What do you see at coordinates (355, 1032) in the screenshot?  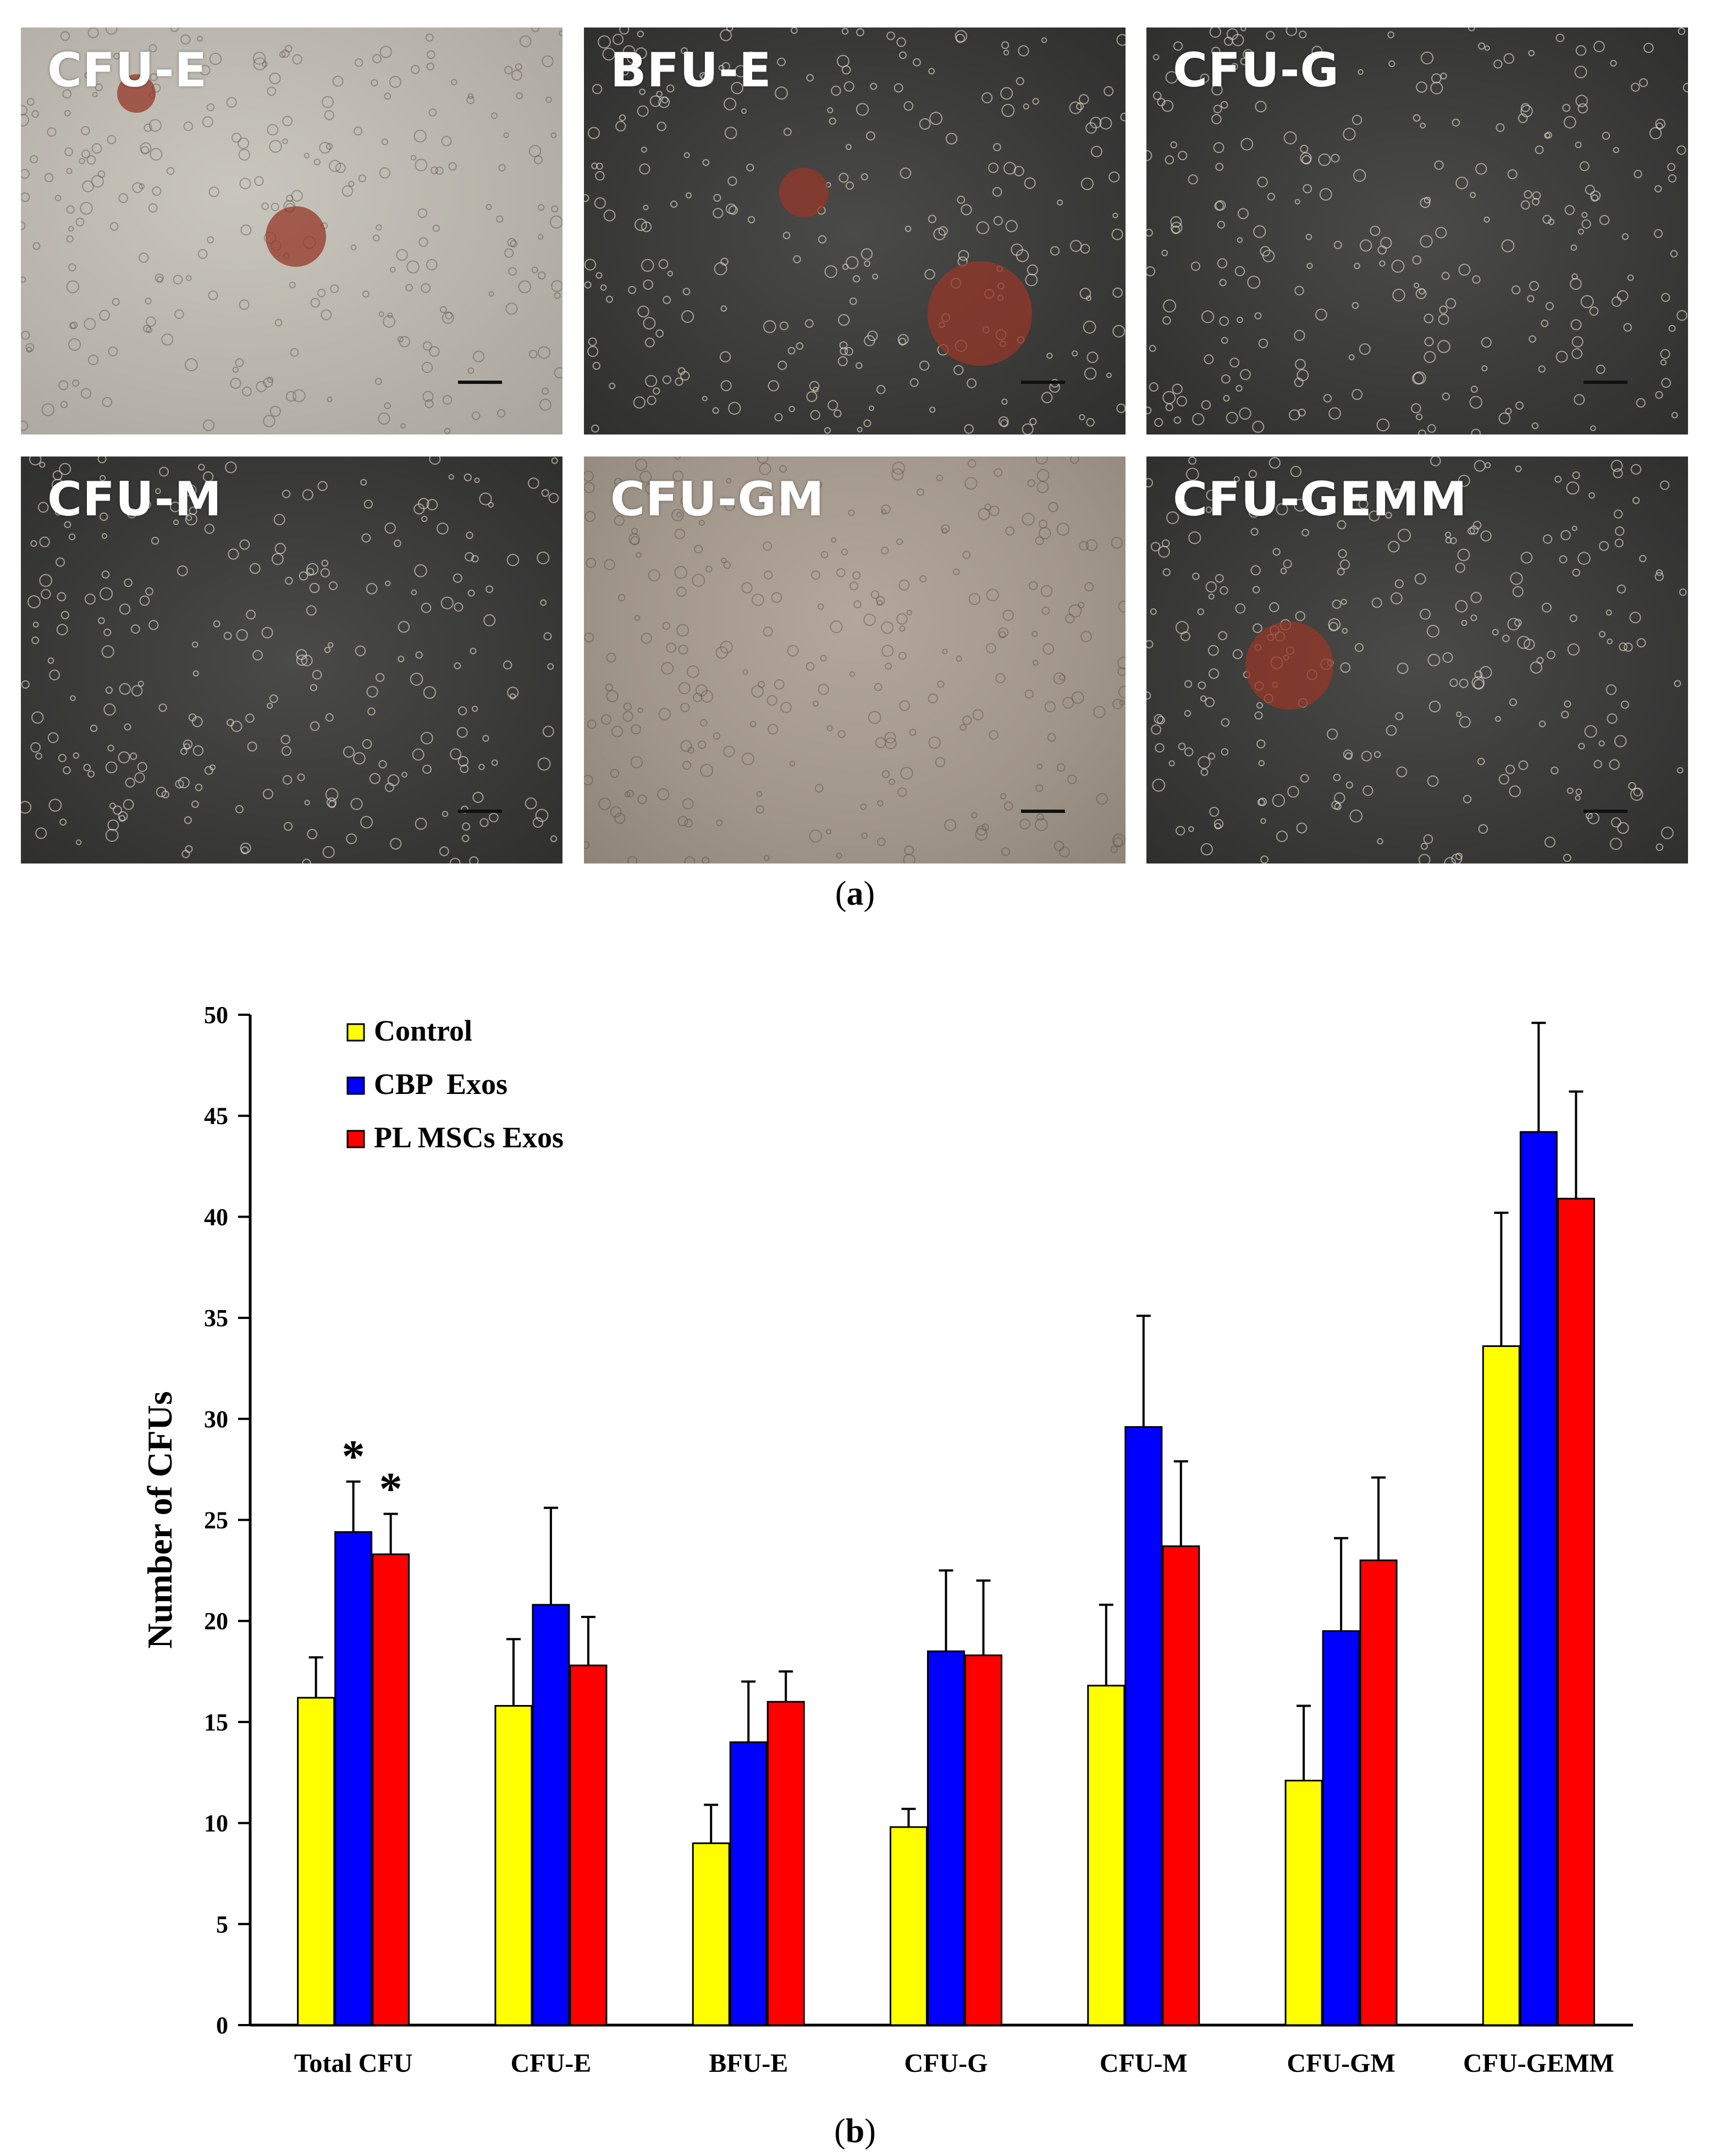 I see `legend-swatch` at bounding box center [355, 1032].